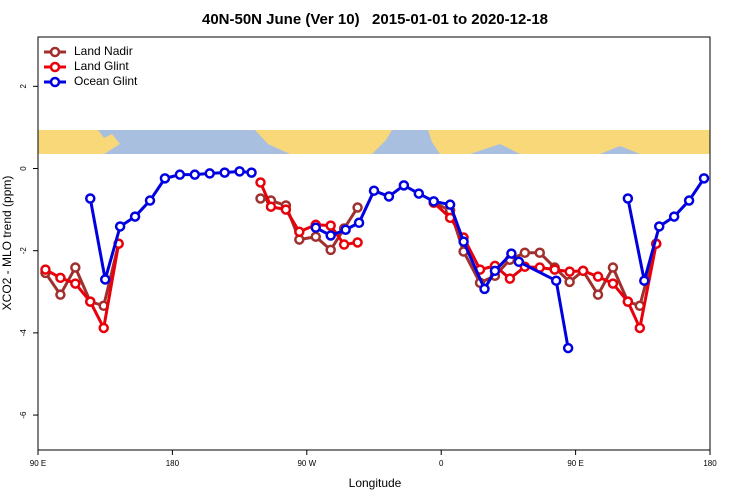 This screenshot has height=500, width=750. Describe the element at coordinates (306, 463) in the screenshot. I see `x-tick-label: 90 W` at that location.